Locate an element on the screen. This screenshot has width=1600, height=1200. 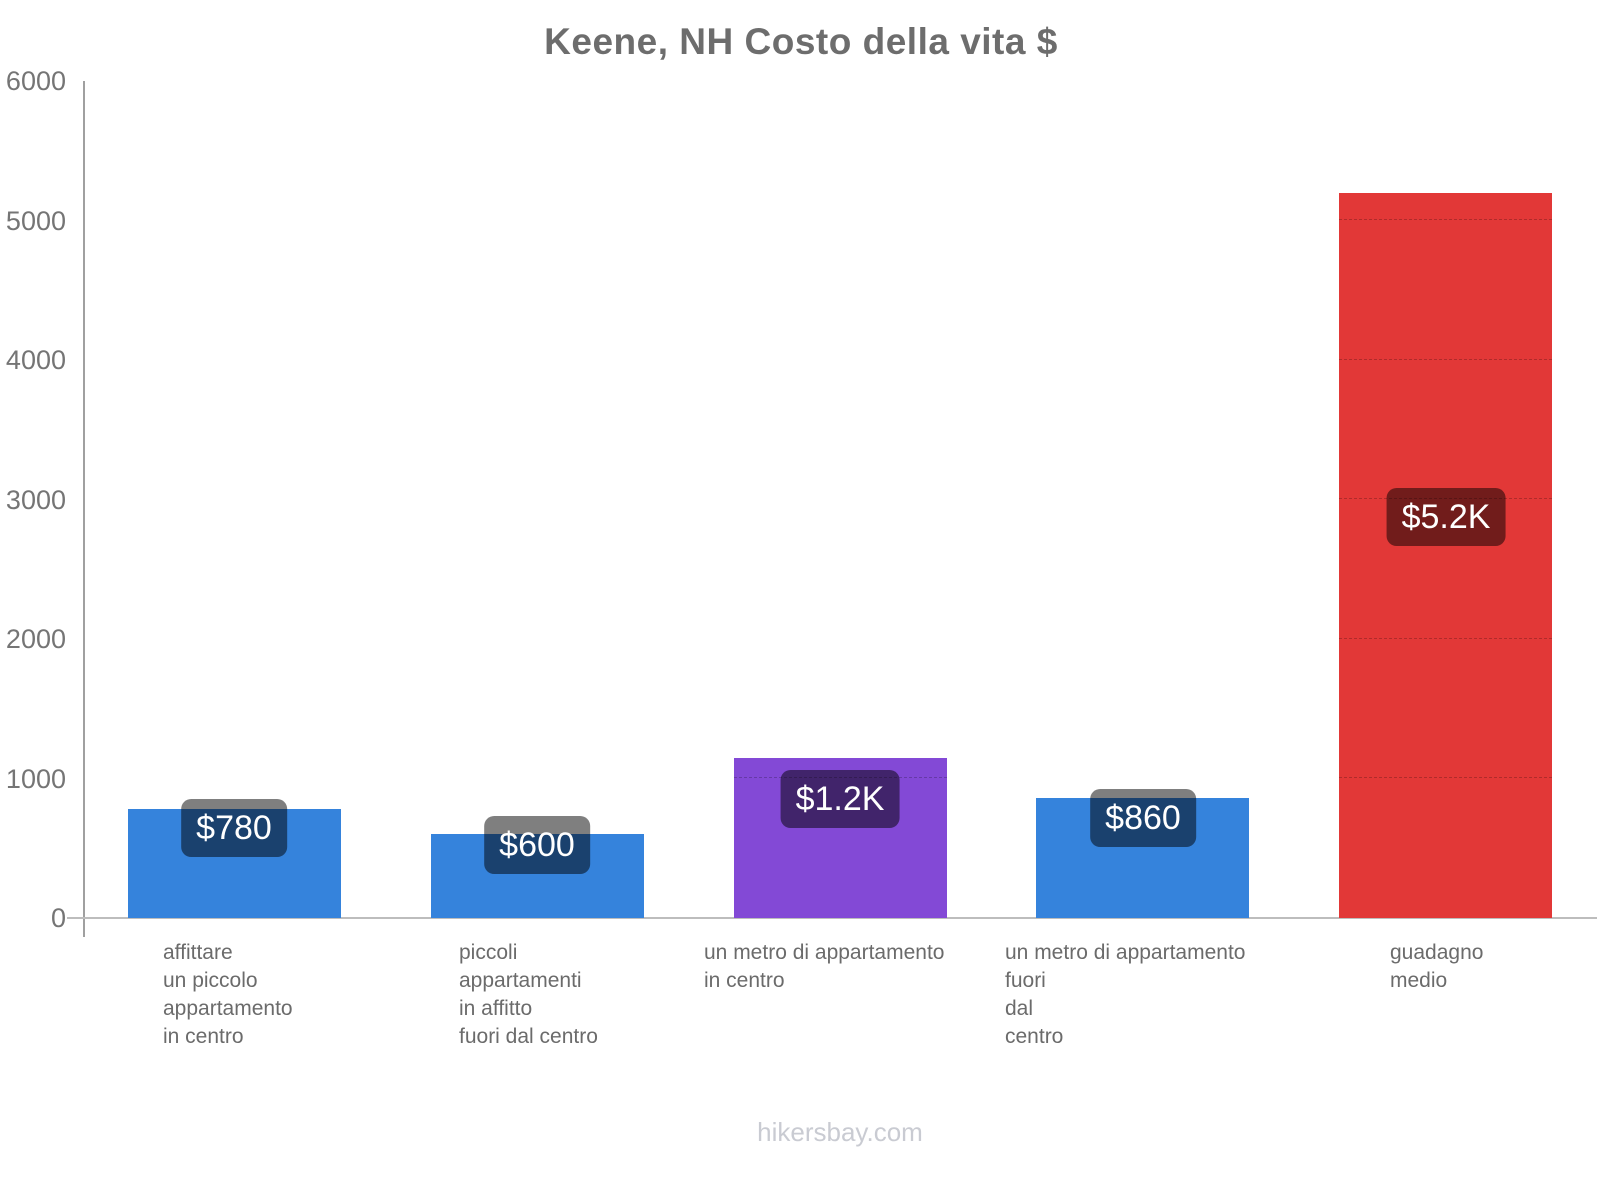
y-axis-tick-label: 5000 is located at coordinates (35, 220).